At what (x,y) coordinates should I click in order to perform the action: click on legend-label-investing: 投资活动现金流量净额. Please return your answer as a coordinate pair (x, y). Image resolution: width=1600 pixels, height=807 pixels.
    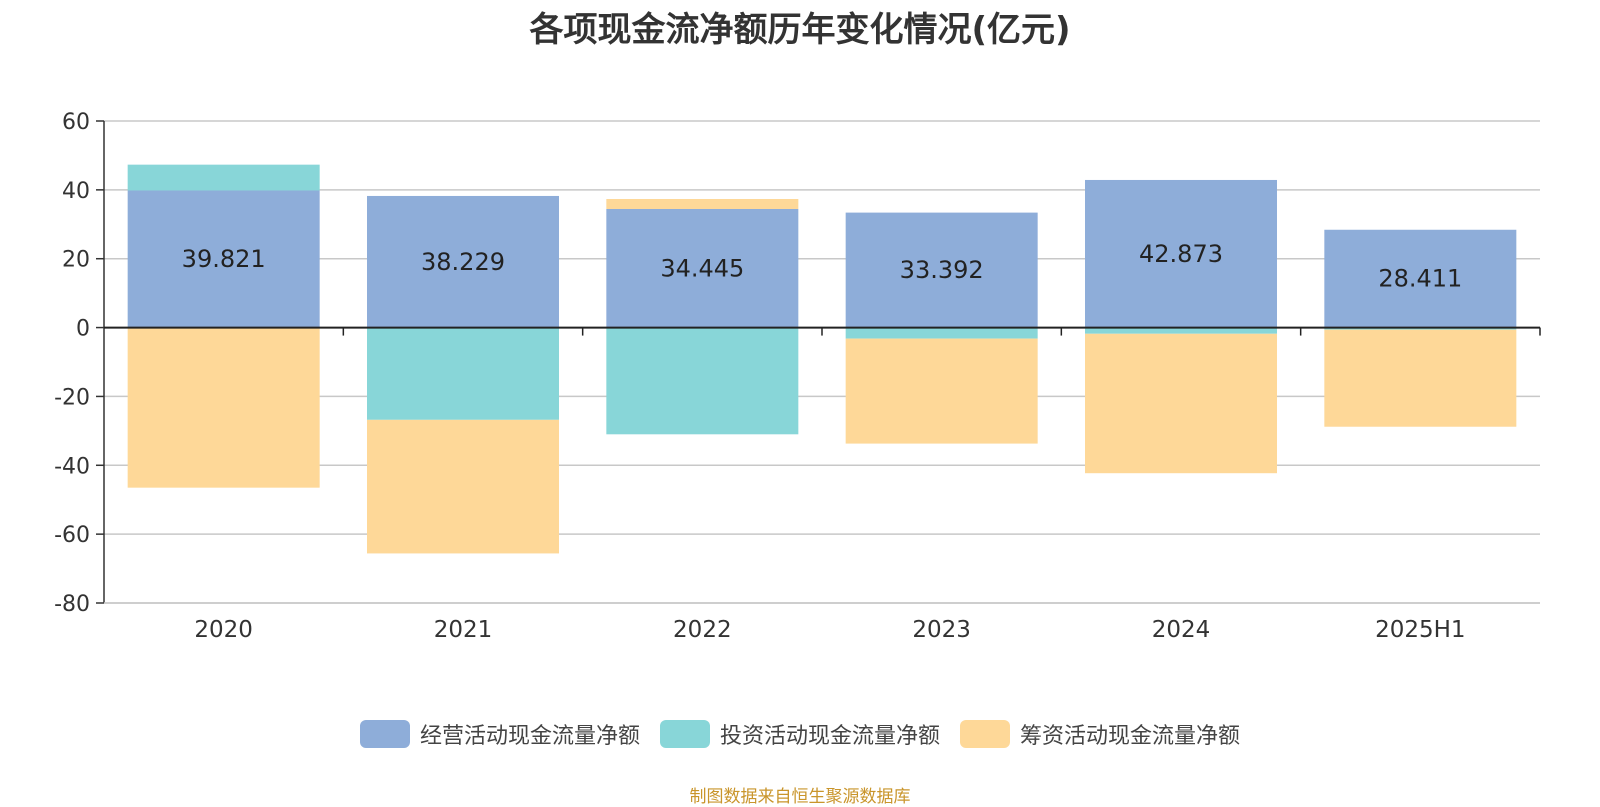
    Looking at the image, I should click on (829, 736).